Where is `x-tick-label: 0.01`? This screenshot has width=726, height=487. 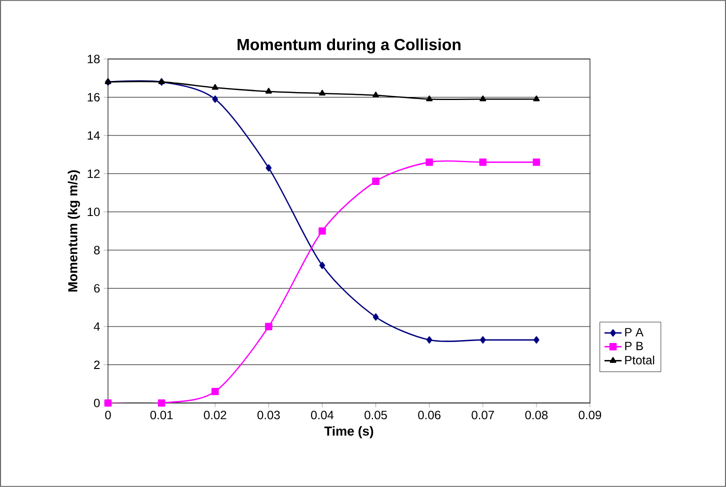
x-tick-label: 0.01 is located at coordinates (161, 415).